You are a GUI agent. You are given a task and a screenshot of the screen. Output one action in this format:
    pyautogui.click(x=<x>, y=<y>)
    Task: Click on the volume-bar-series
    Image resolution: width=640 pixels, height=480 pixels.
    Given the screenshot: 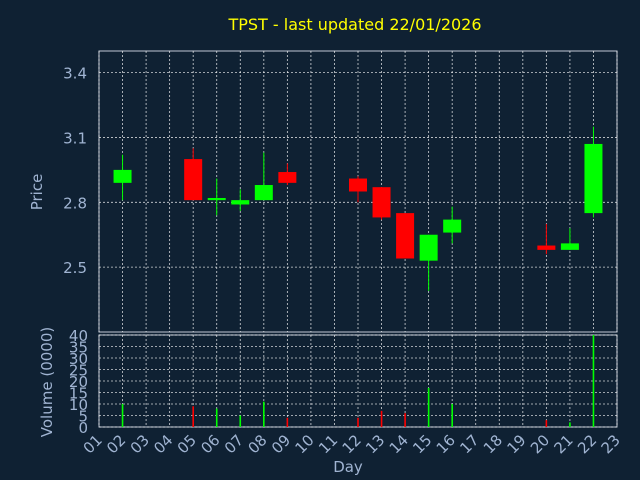 What is the action you would take?
    pyautogui.click(x=358, y=381)
    